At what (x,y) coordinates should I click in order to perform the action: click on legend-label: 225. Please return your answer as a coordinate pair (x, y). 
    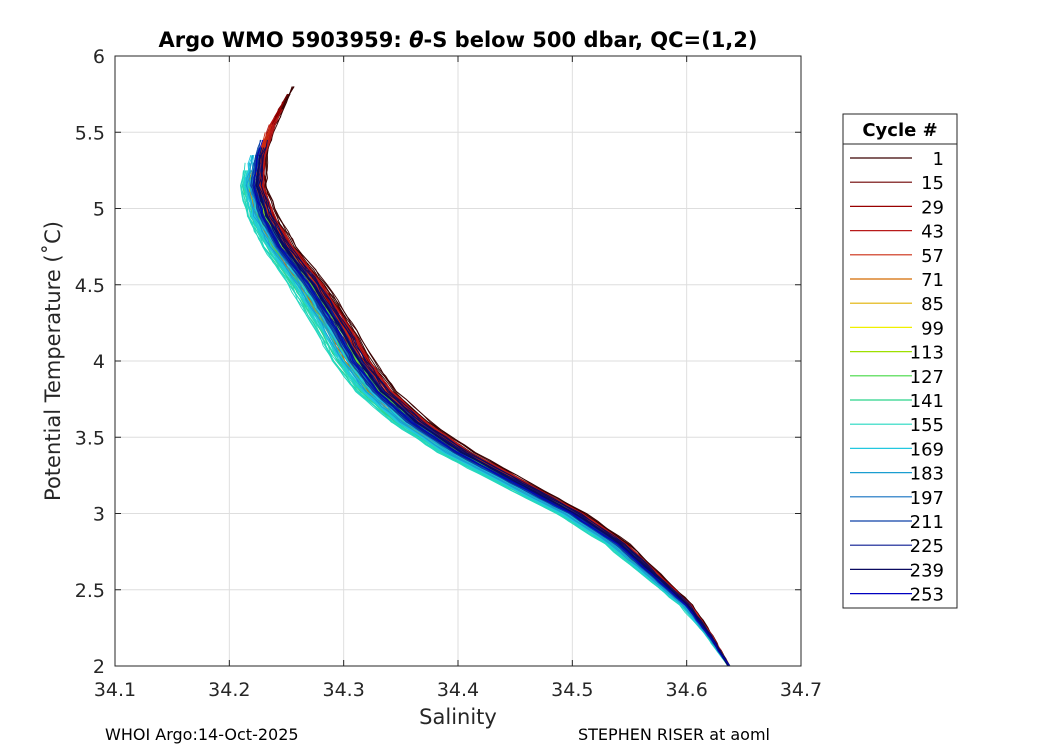
    Looking at the image, I should click on (927, 546).